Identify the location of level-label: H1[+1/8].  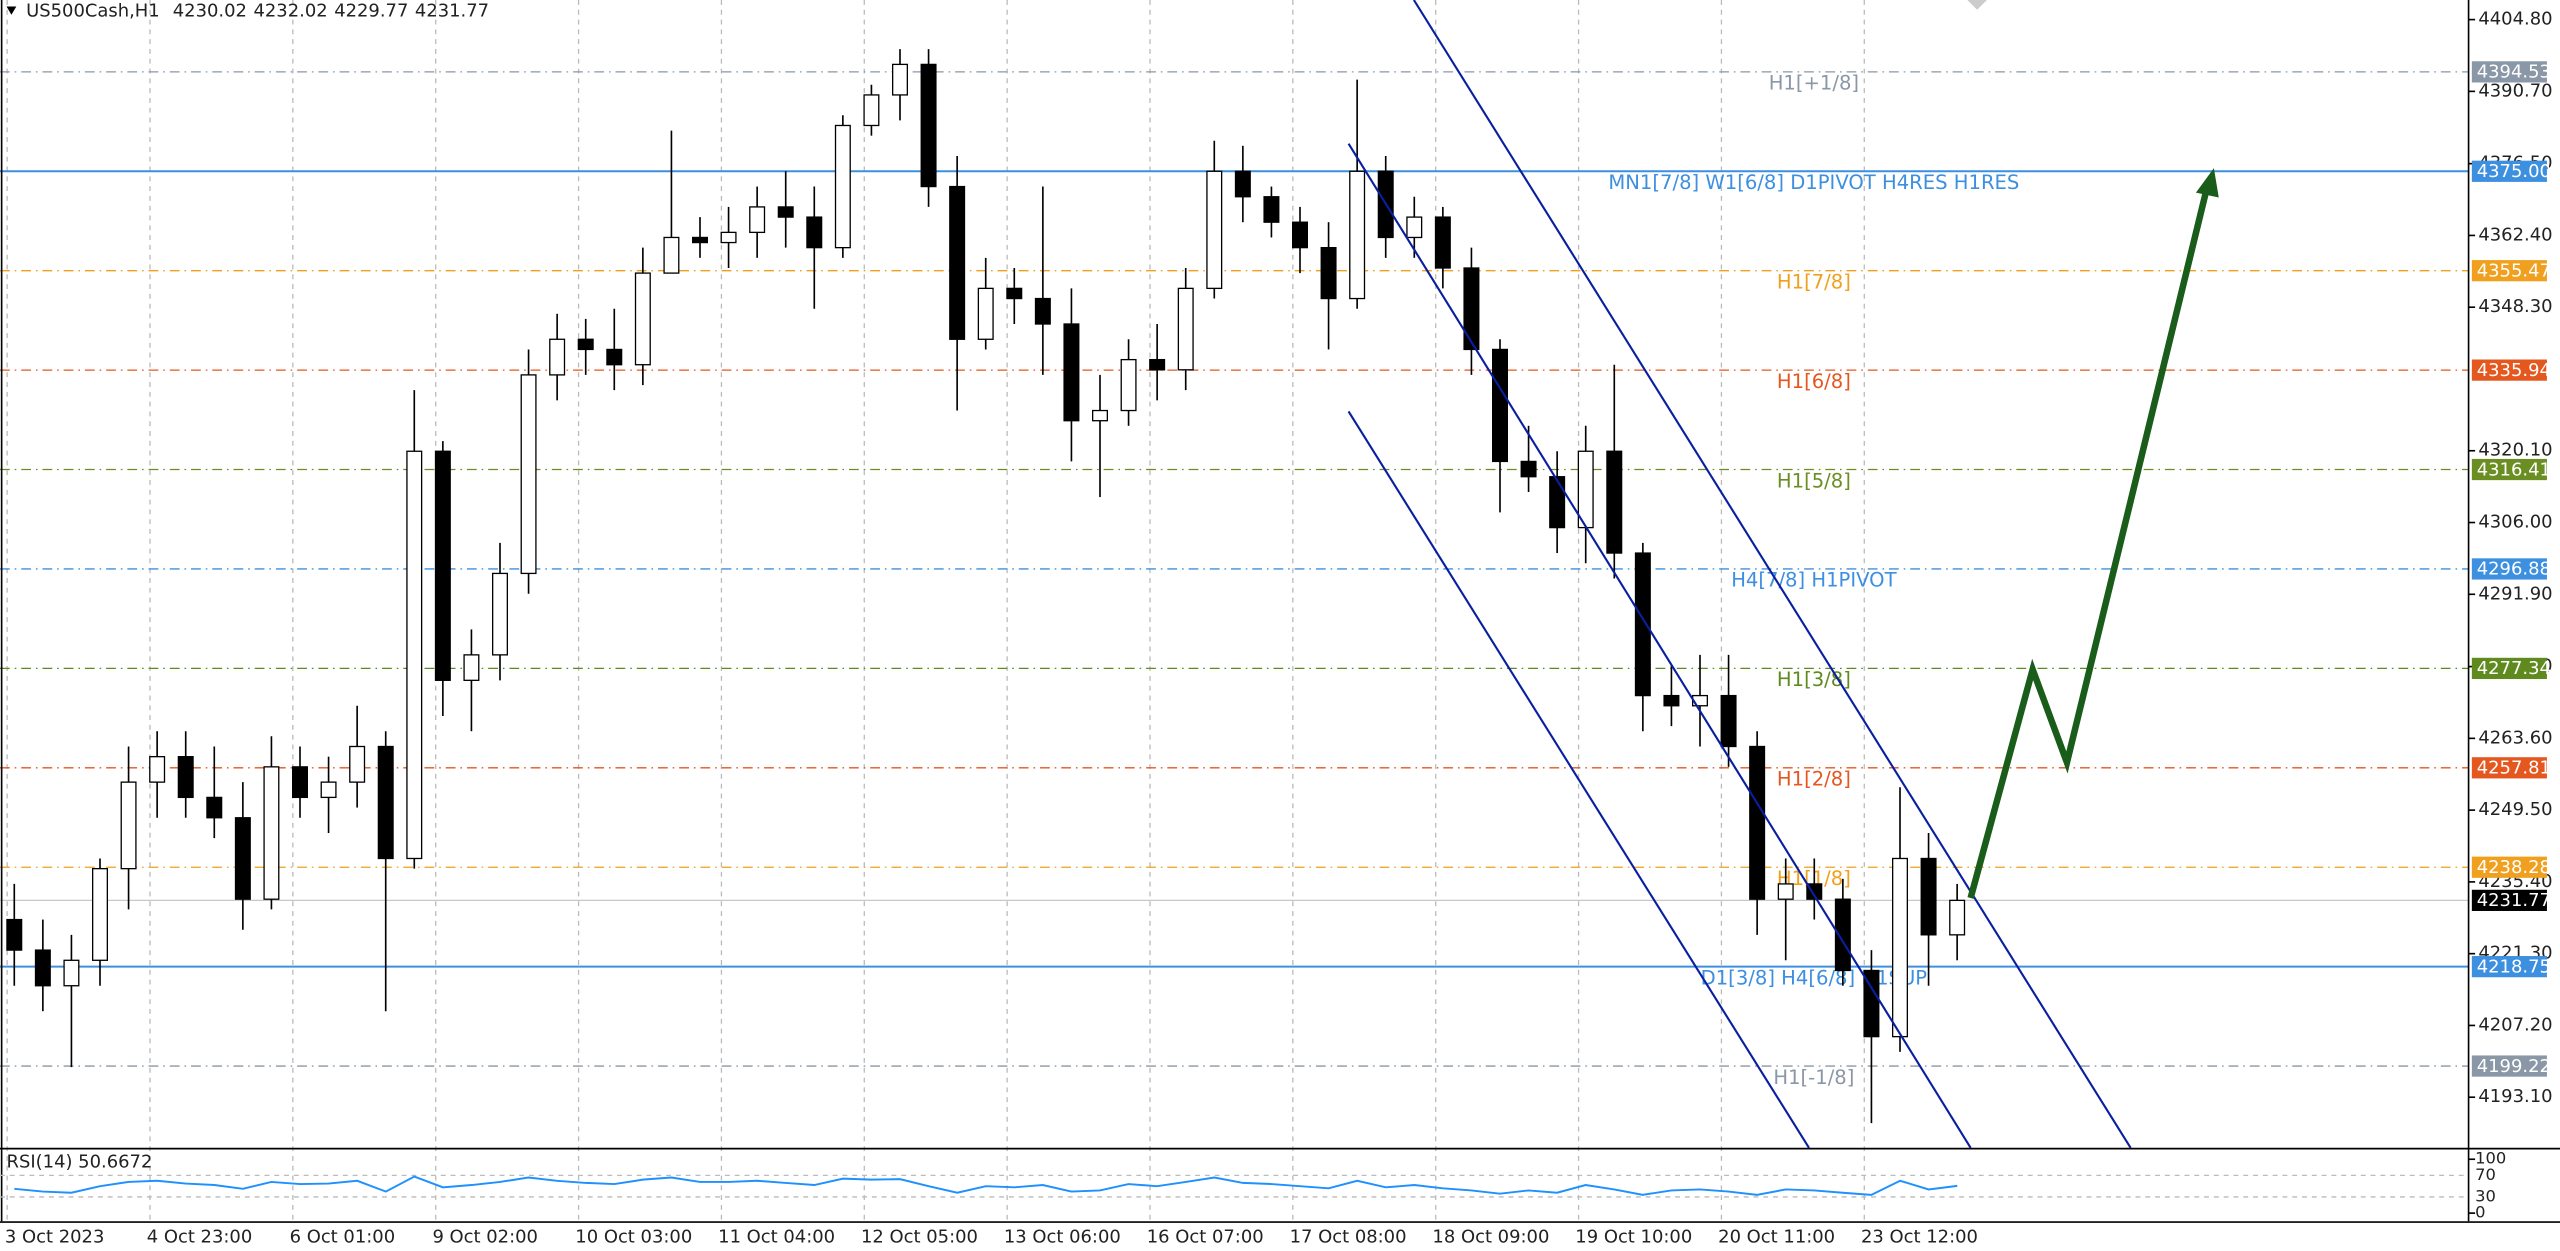
(1814, 83).